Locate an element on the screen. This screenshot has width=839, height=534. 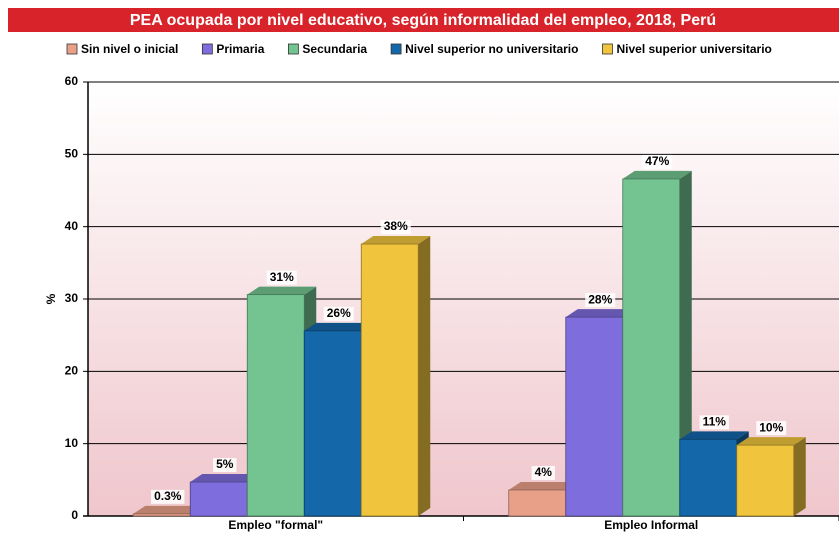
y-tick-label: 0 is located at coordinates (74, 515).